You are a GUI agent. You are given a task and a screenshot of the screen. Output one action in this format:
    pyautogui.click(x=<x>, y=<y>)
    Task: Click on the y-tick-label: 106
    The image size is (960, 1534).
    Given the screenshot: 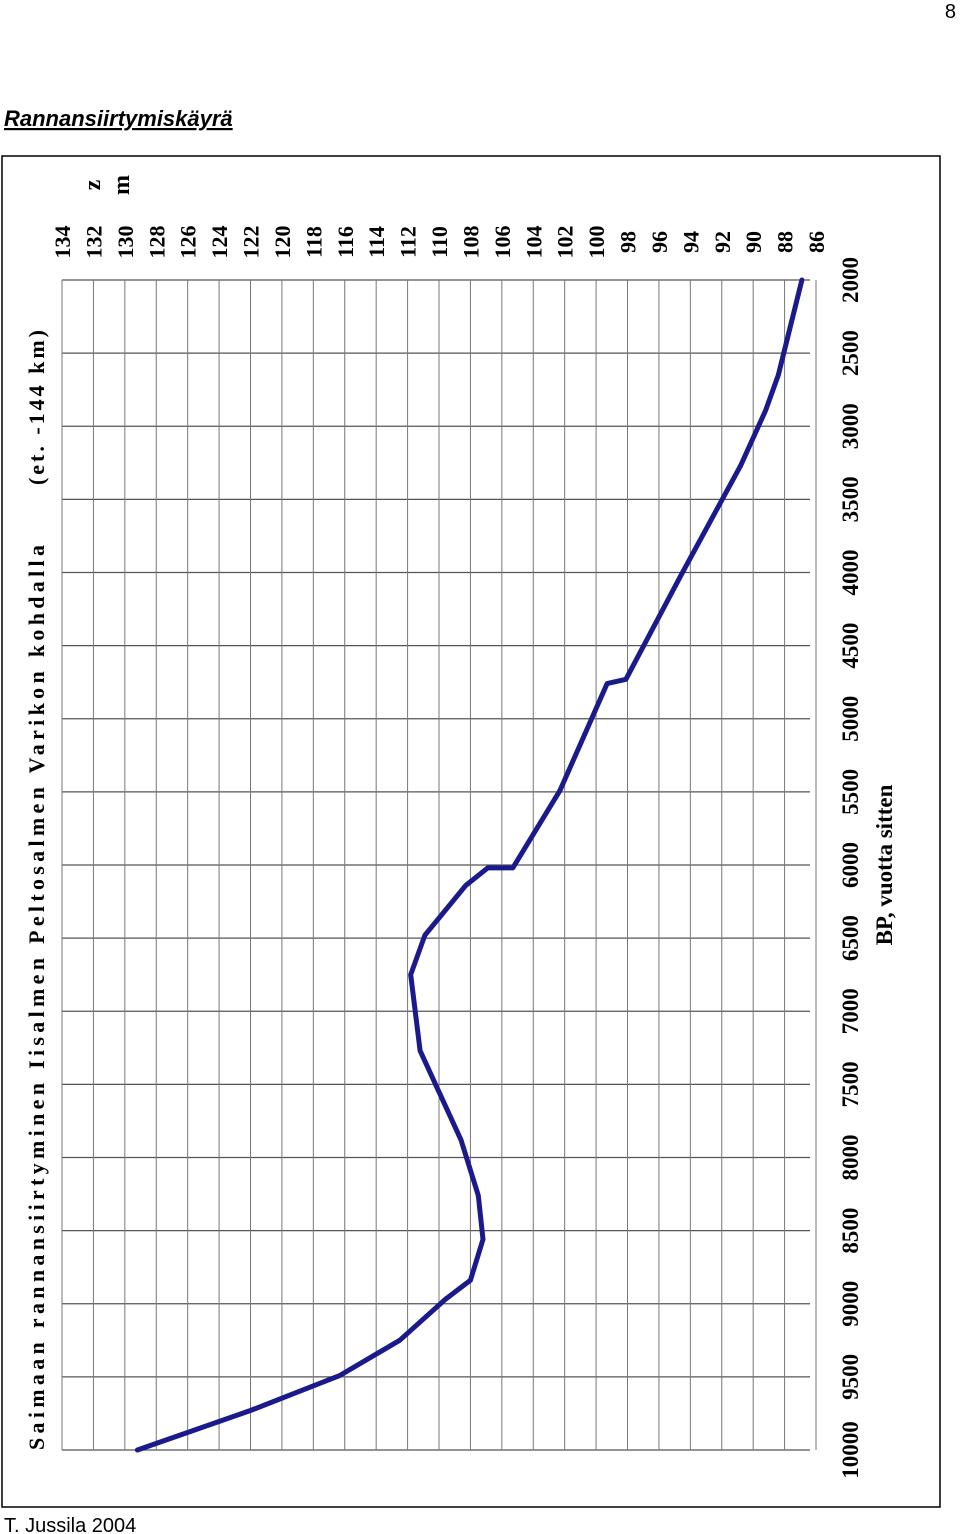 What is the action you would take?
    pyautogui.click(x=502, y=242)
    